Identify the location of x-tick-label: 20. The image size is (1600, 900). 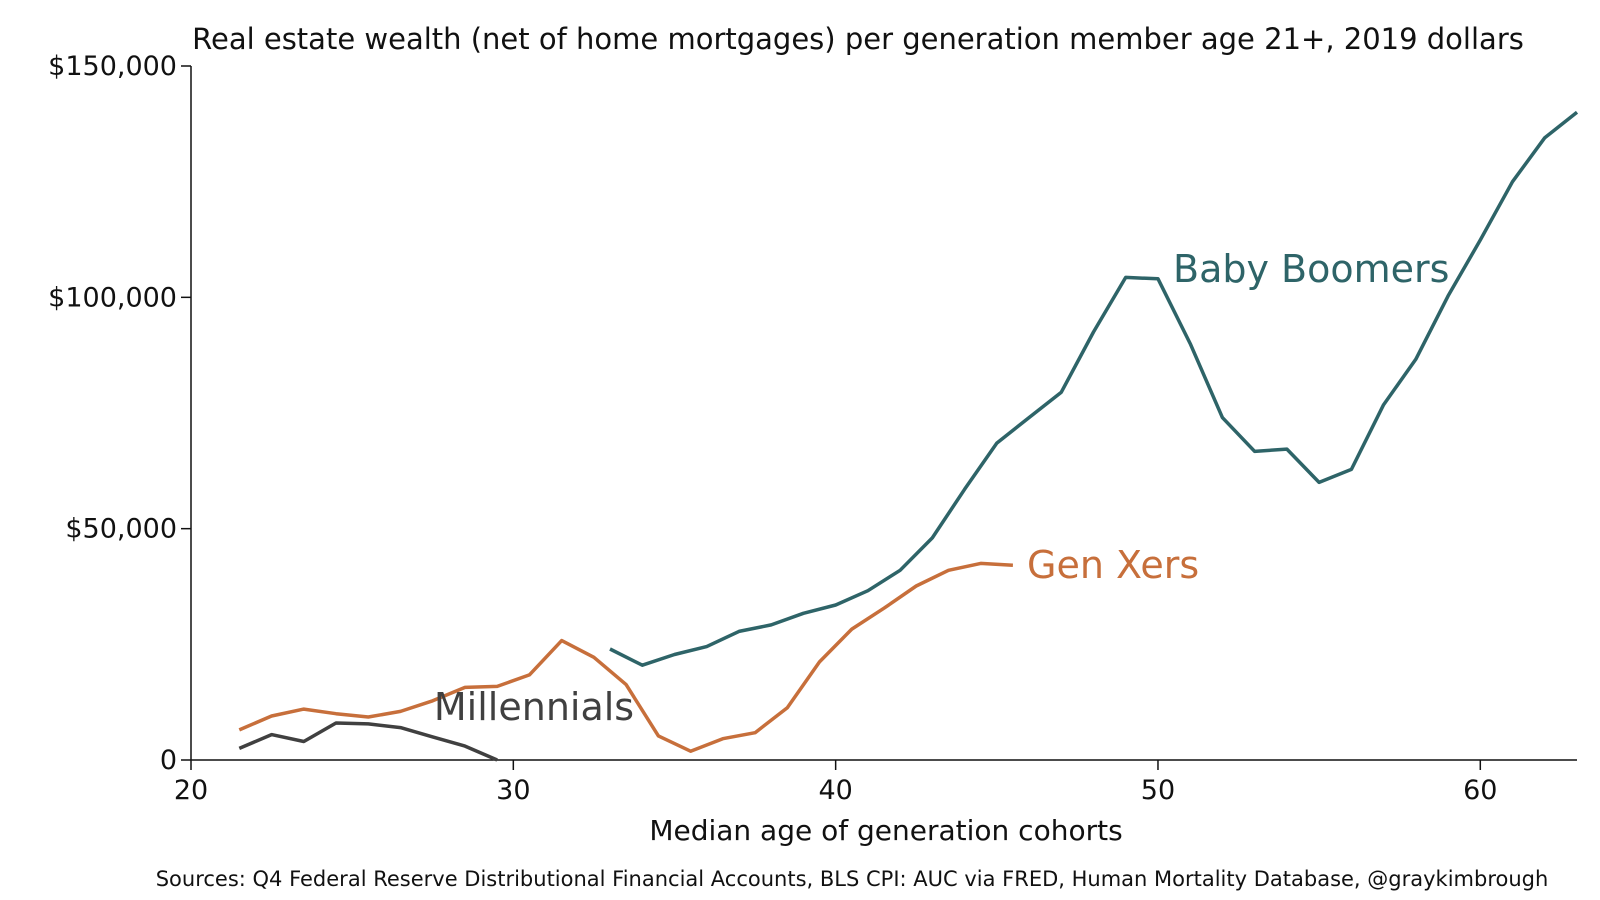
(191, 790).